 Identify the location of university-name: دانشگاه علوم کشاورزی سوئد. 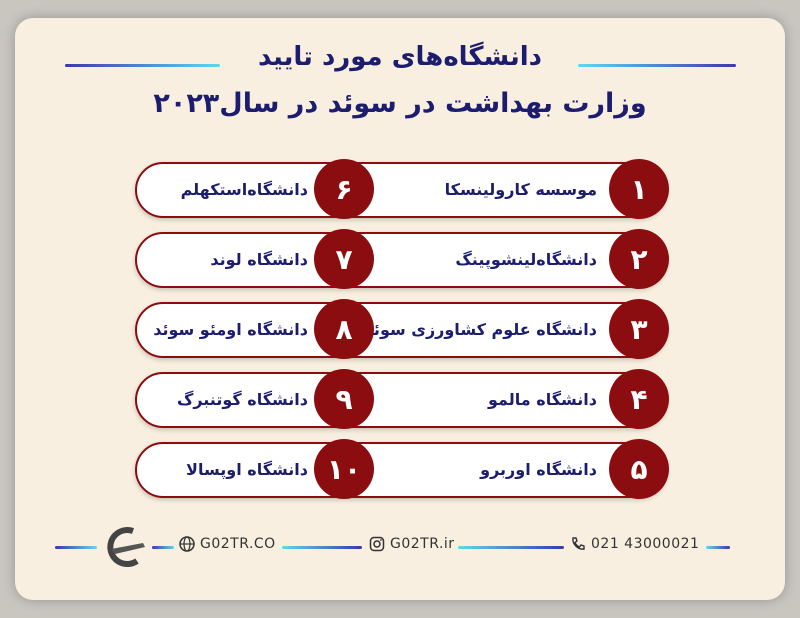
(480, 329).